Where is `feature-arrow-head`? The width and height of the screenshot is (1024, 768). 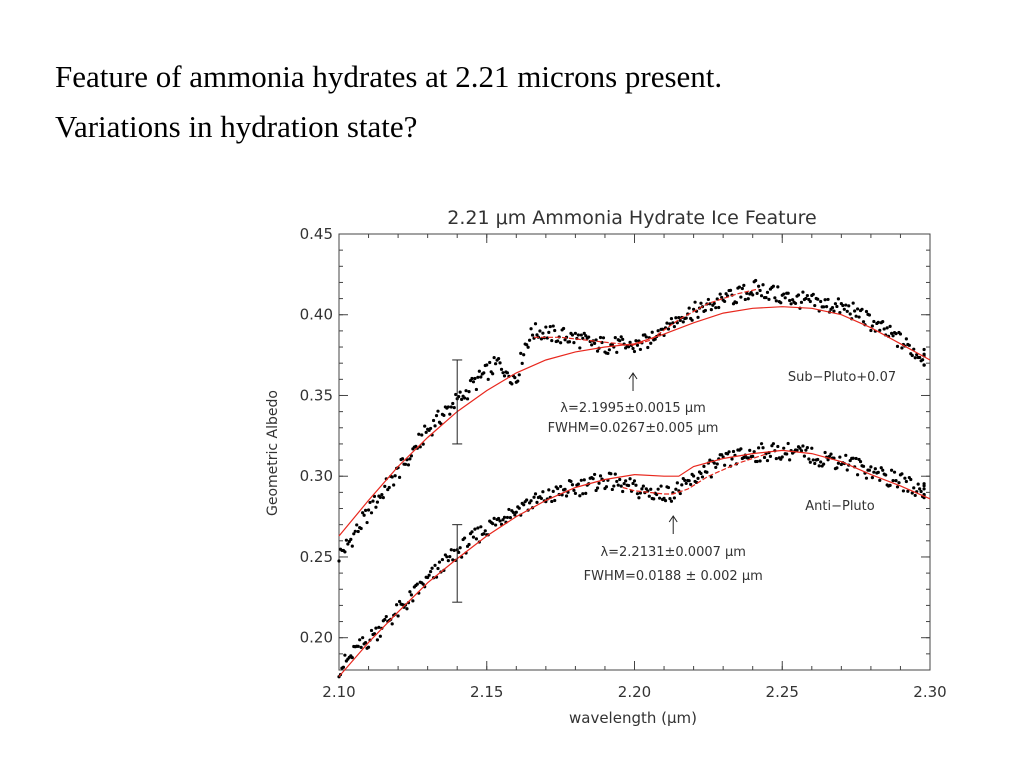
feature-arrow-head is located at coordinates (633, 376).